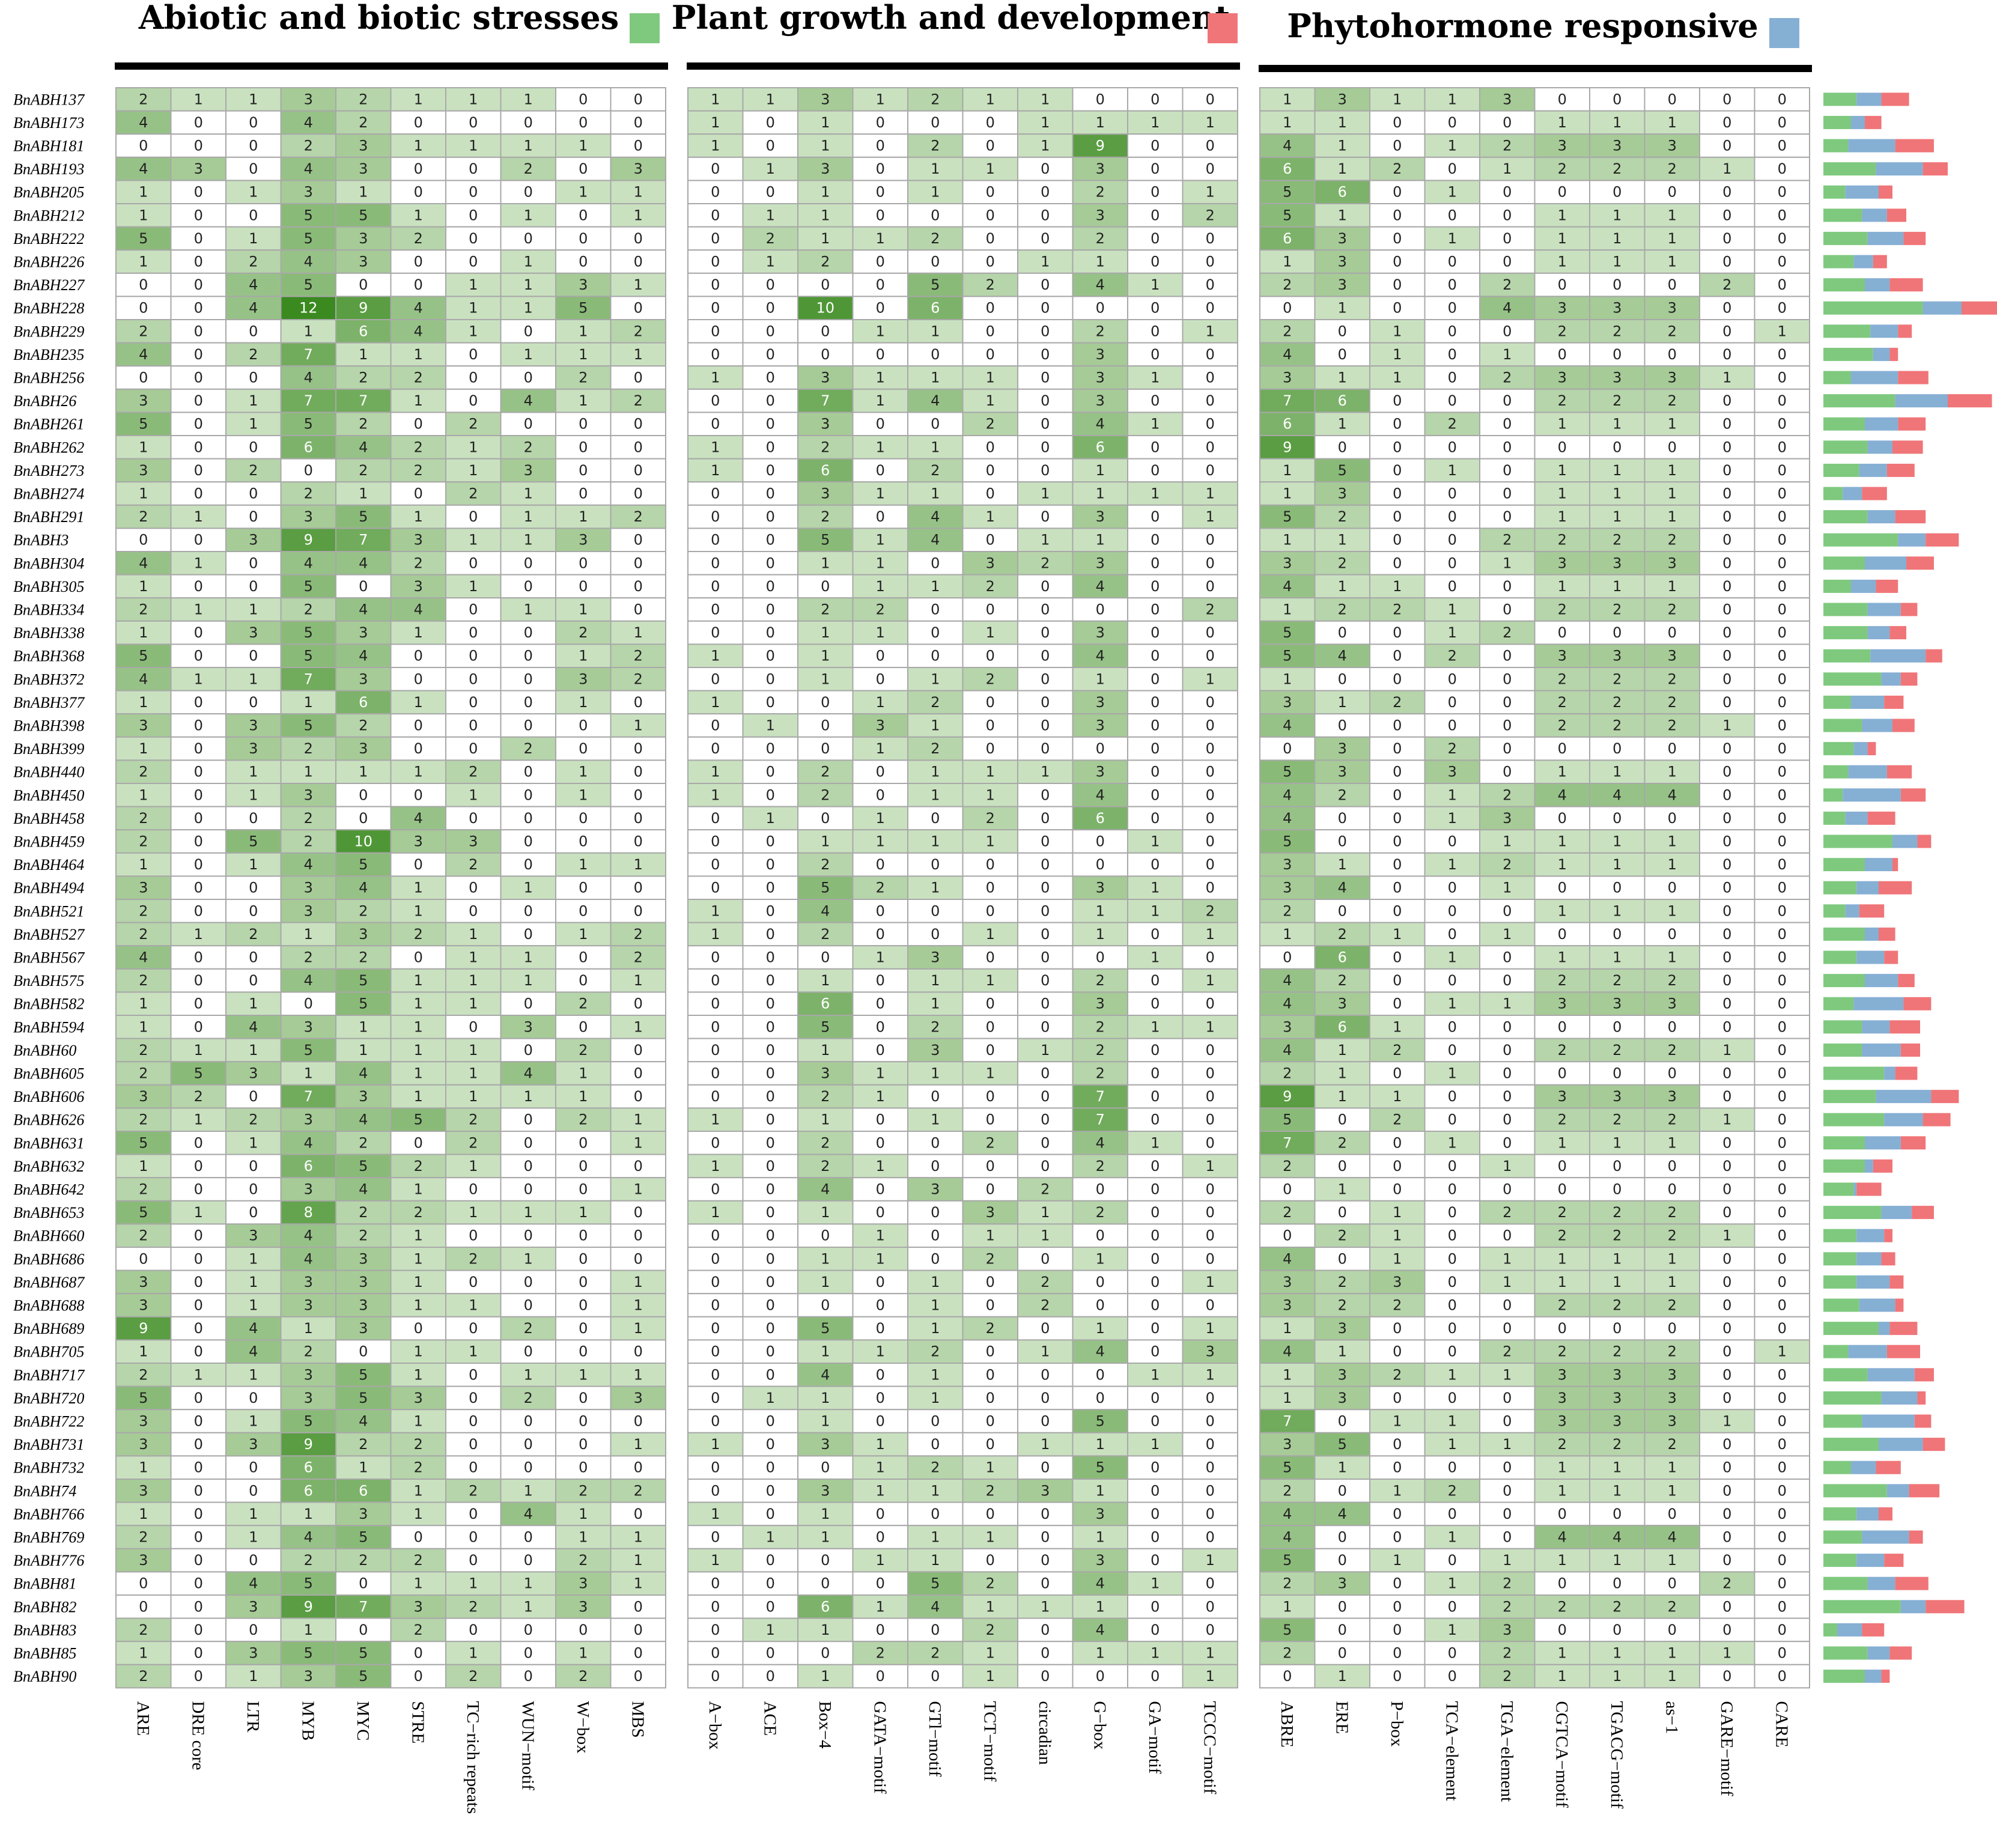 Image resolution: width=1997 pixels, height=1848 pixels. I want to click on gene-label: BnABH83, so click(44, 1630).